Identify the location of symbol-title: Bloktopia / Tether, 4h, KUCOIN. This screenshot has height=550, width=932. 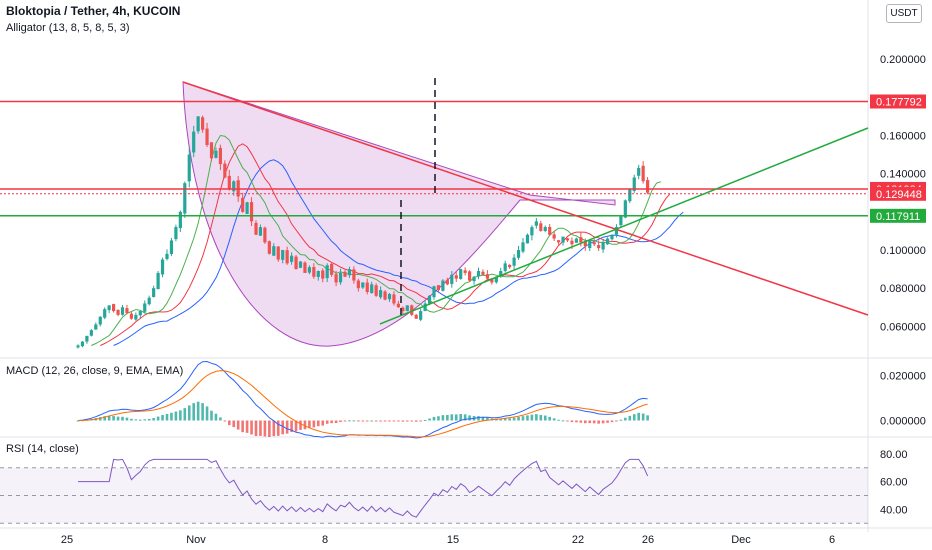
(93, 11).